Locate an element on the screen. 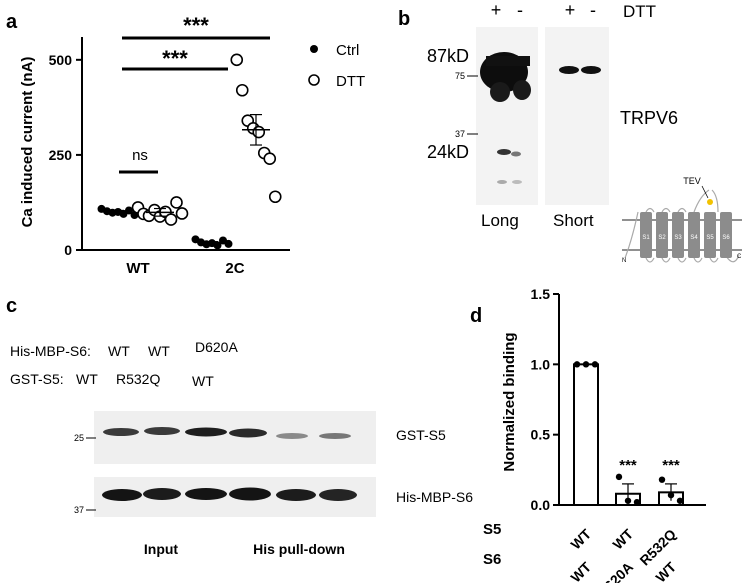  a-points is located at coordinates (189, 151).